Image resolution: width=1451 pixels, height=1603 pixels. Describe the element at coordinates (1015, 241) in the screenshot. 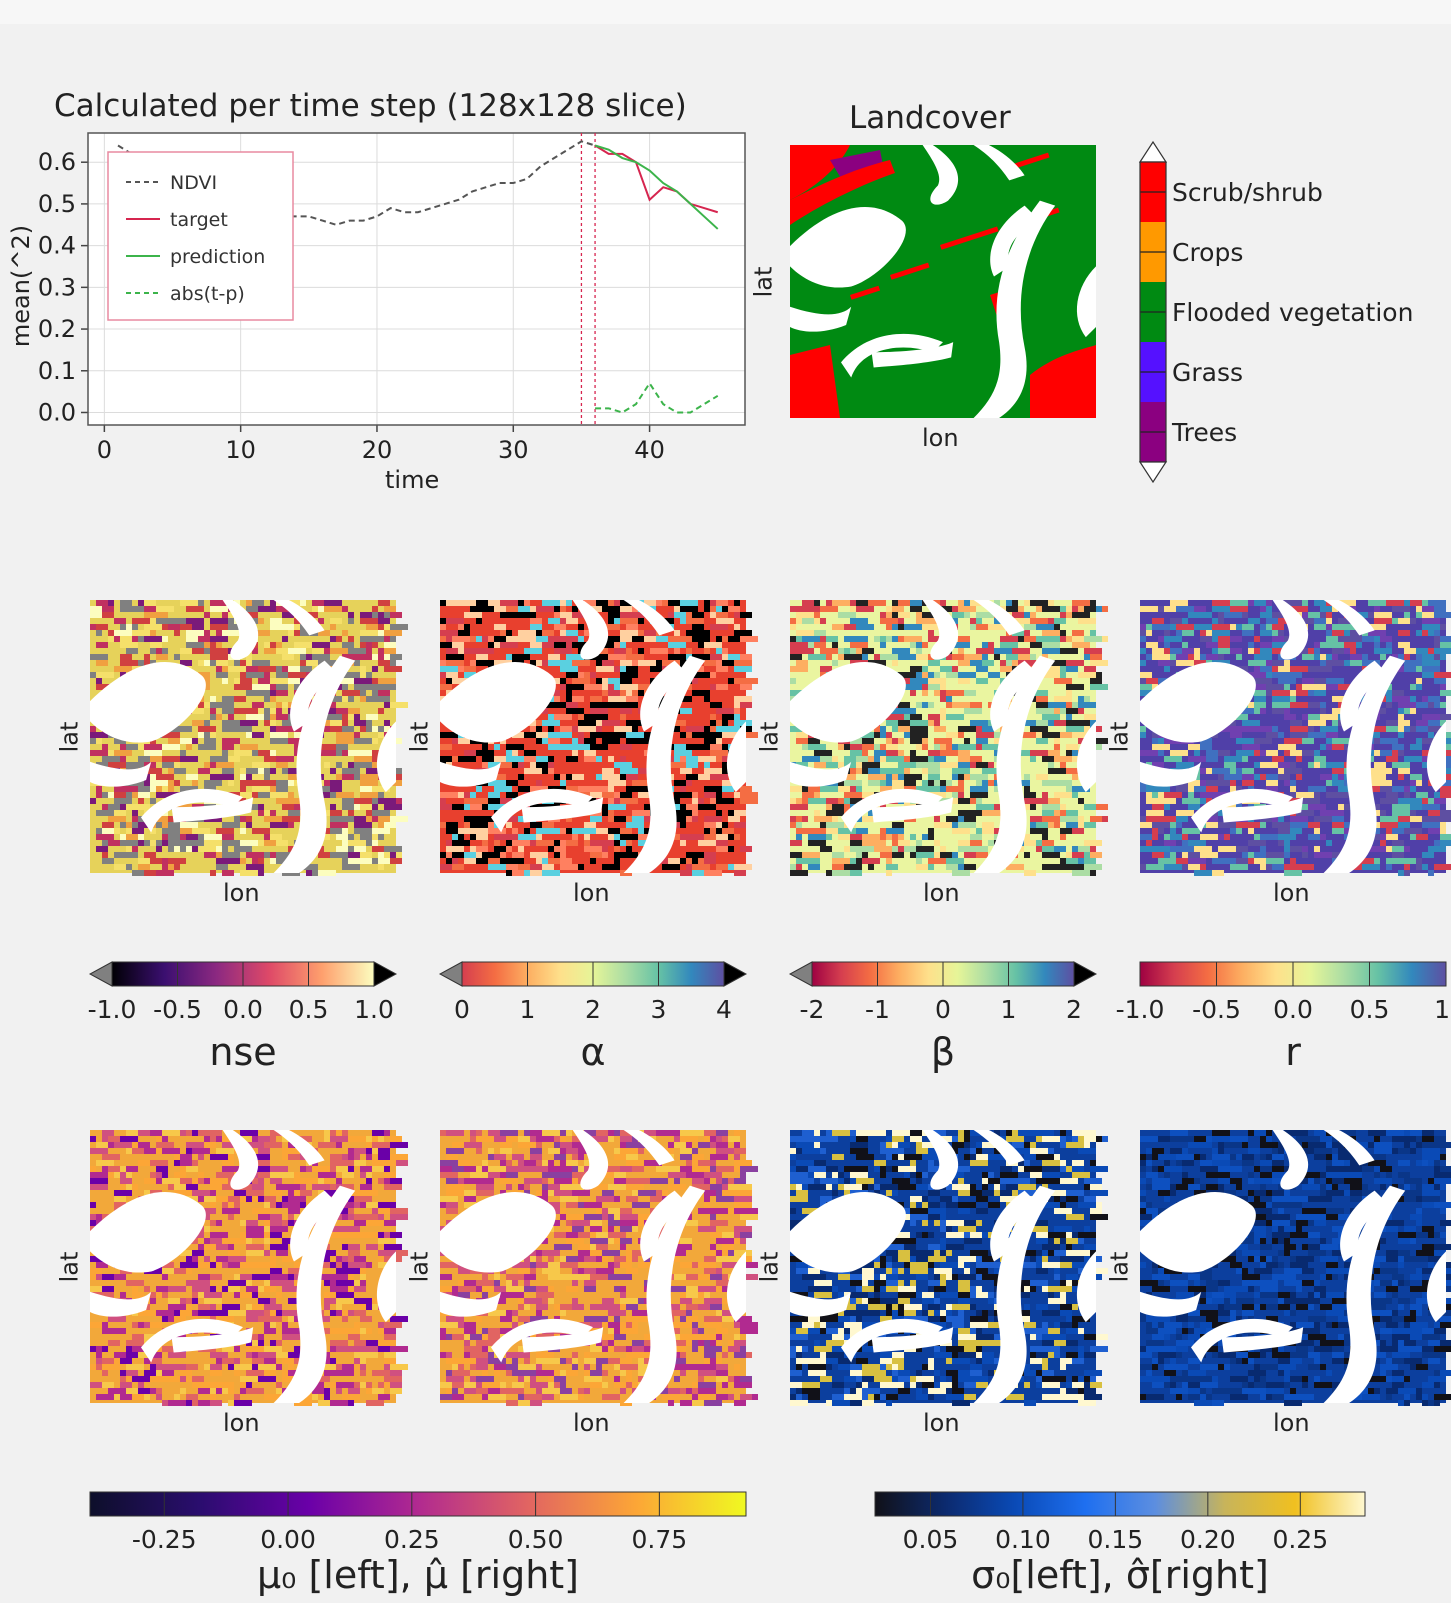

I see `water-channel` at that location.